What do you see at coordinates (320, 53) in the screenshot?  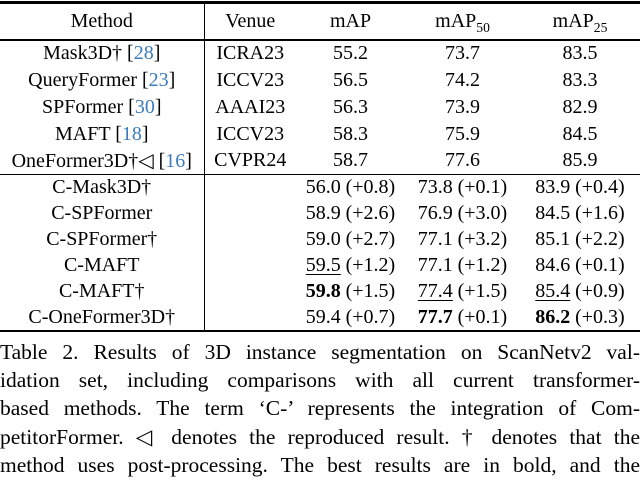 I see `table-row: Mask3D† [28] ICRA23 55.2 73.7 83.5` at bounding box center [320, 53].